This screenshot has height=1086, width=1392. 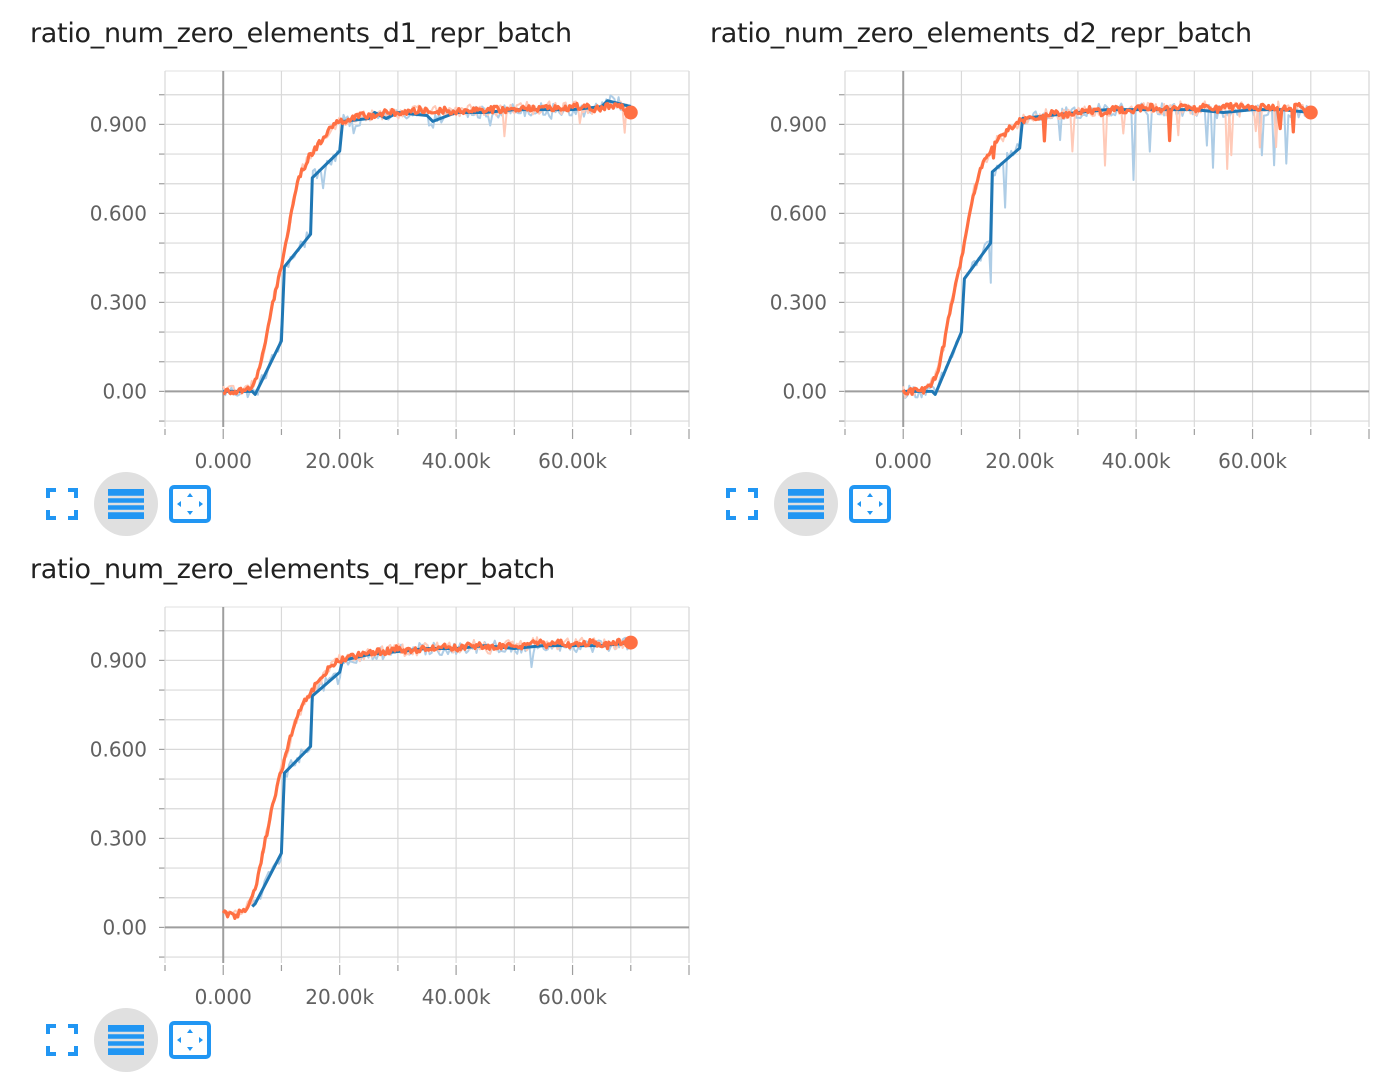 I want to click on chart-title: ratio_num_zero_elements_d2_repr_batch, so click(x=981, y=33).